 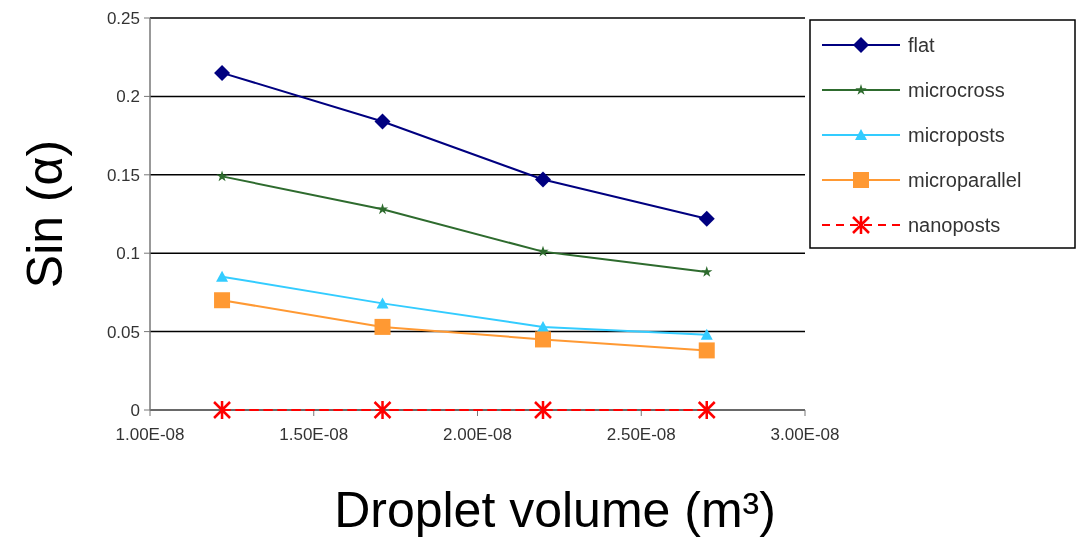 What do you see at coordinates (954, 225) in the screenshot?
I see `legend-label: nanoposts` at bounding box center [954, 225].